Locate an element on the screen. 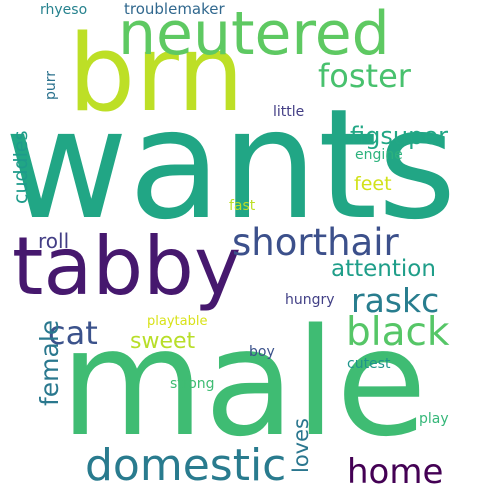 This screenshot has height=500, width=500. word-foster: foster is located at coordinates (364, 76).